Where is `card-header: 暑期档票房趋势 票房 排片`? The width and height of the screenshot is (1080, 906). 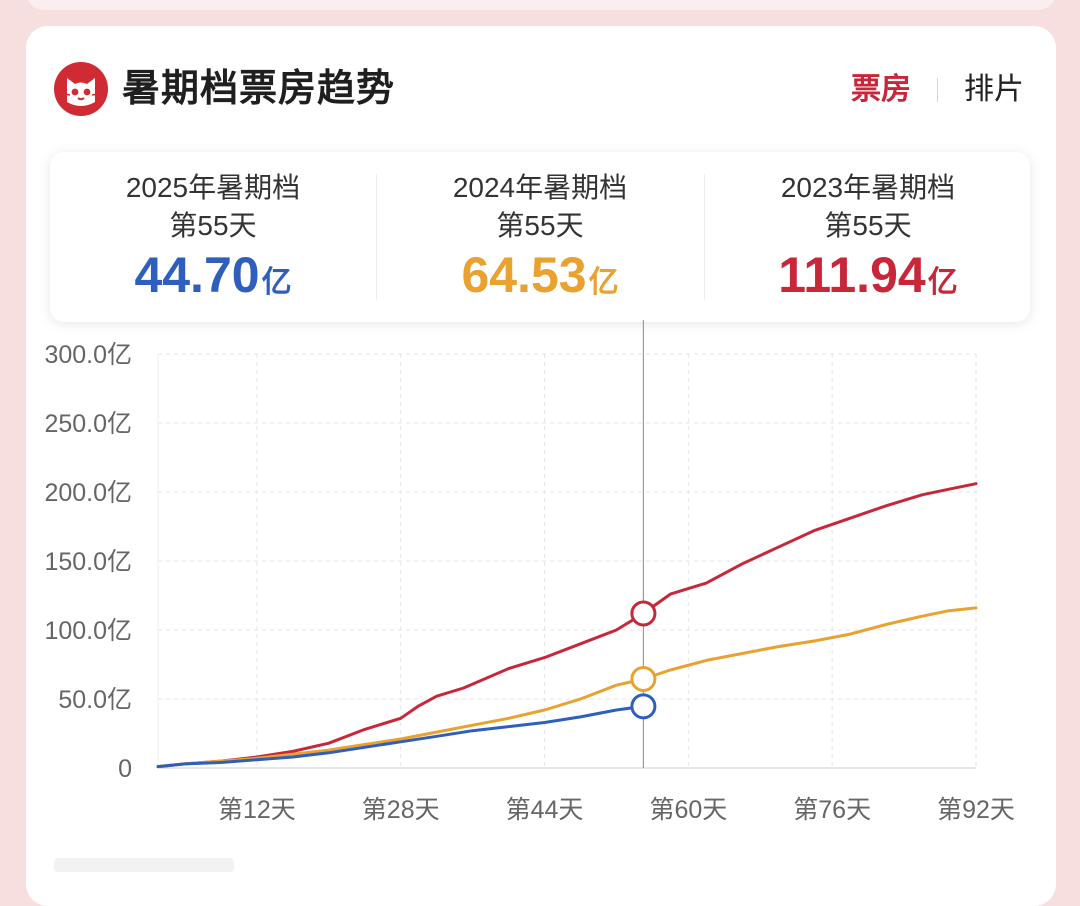 card-header: 暑期档票房趋势 票房 排片 is located at coordinates (544, 89).